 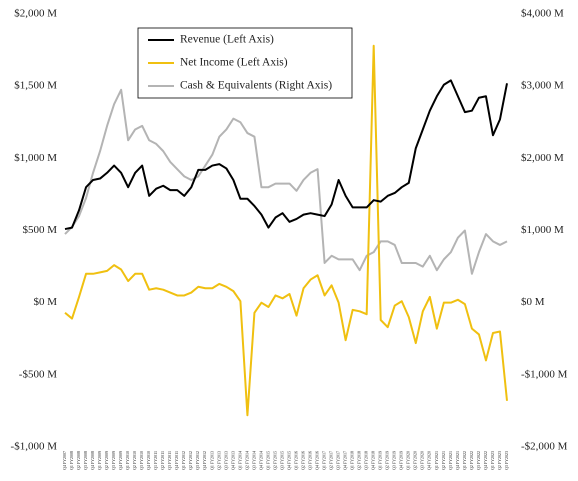 I want to click on x-tick-label: Q1 FY2014, so click(x=239, y=460).